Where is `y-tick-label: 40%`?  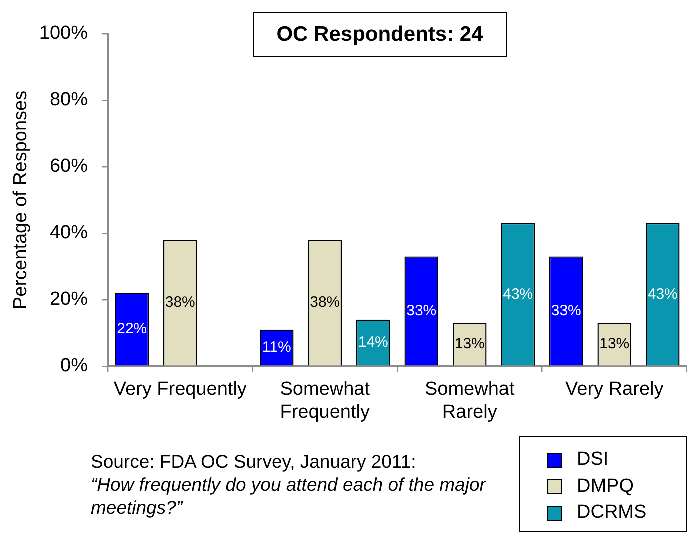
y-tick-label: 40% is located at coordinates (69, 233).